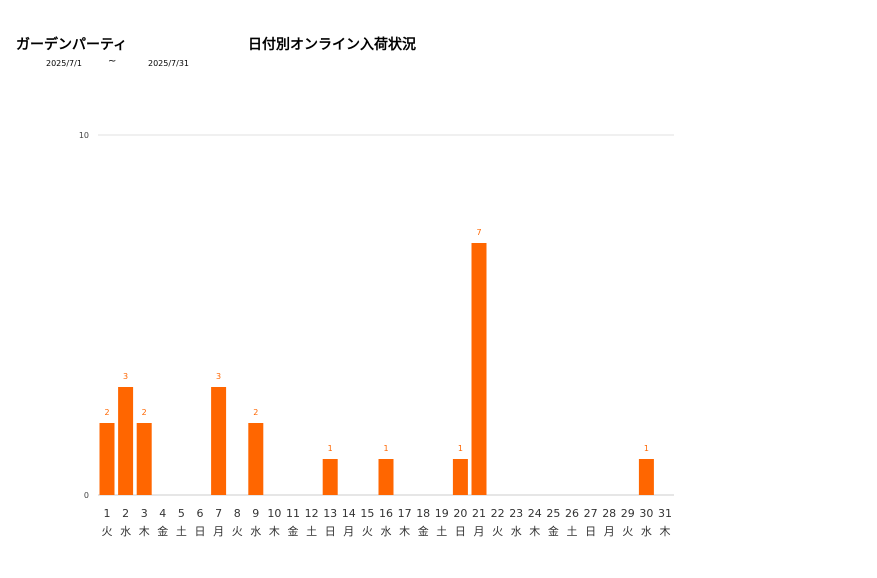 The image size is (877, 578). Describe the element at coordinates (349, 513) in the screenshot. I see `x-tick-label-day: 14` at that location.